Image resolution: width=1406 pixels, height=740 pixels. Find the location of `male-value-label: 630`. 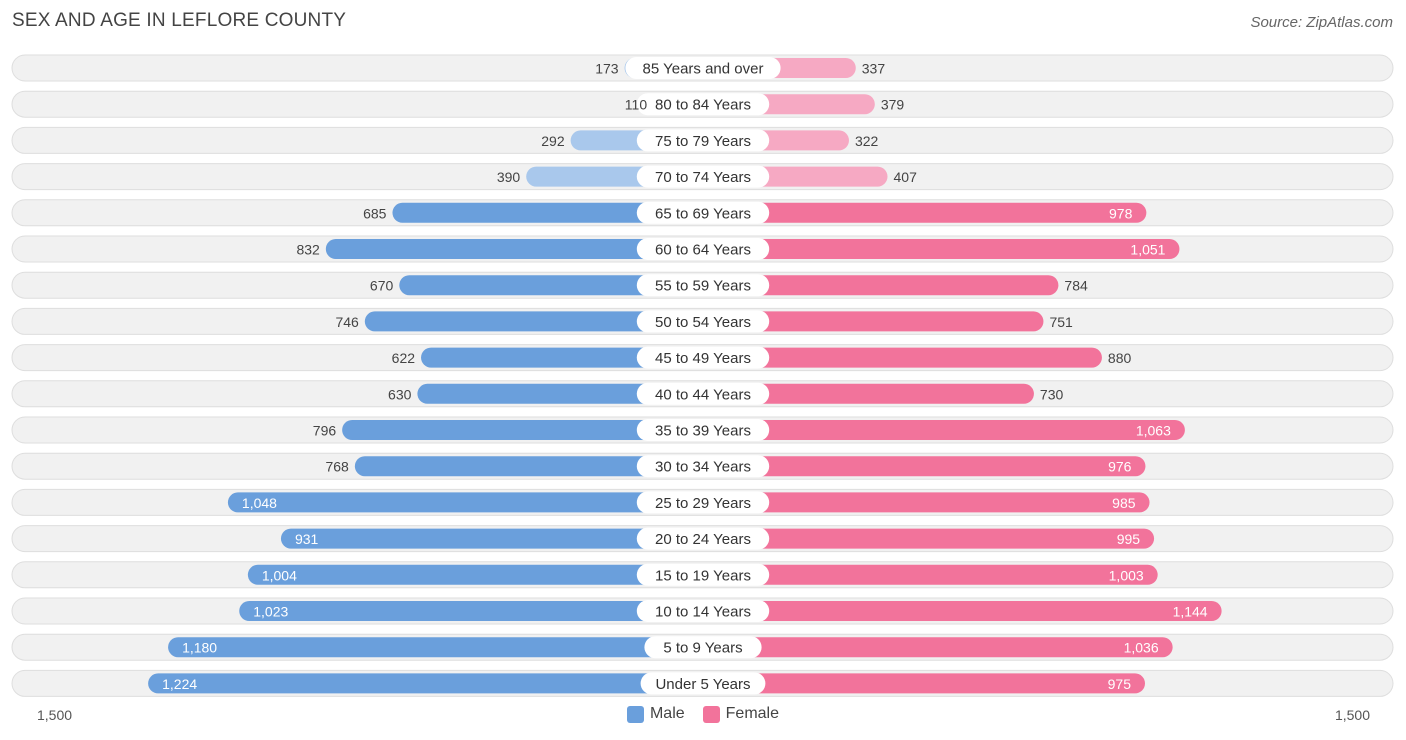

male-value-label: 630 is located at coordinates (400, 394).